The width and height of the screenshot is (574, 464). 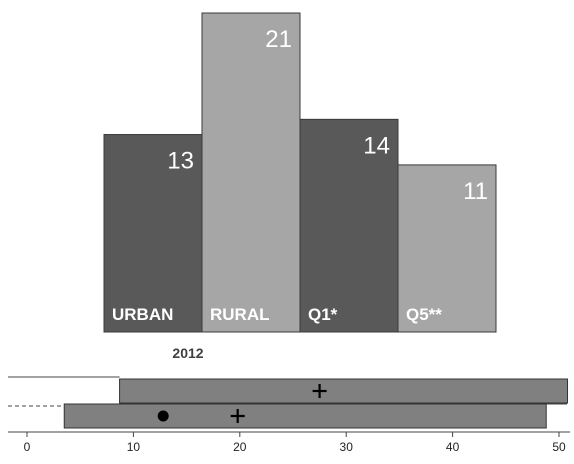 I want to click on bar-value-label: 11, so click(x=475, y=191).